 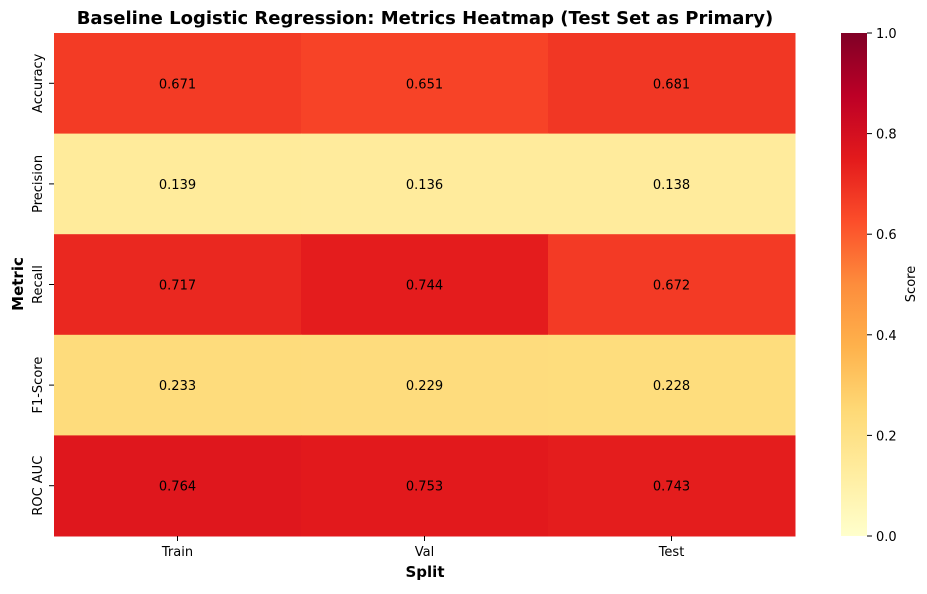 I want to click on y-tick-label: ROC AUC, so click(x=38, y=486).